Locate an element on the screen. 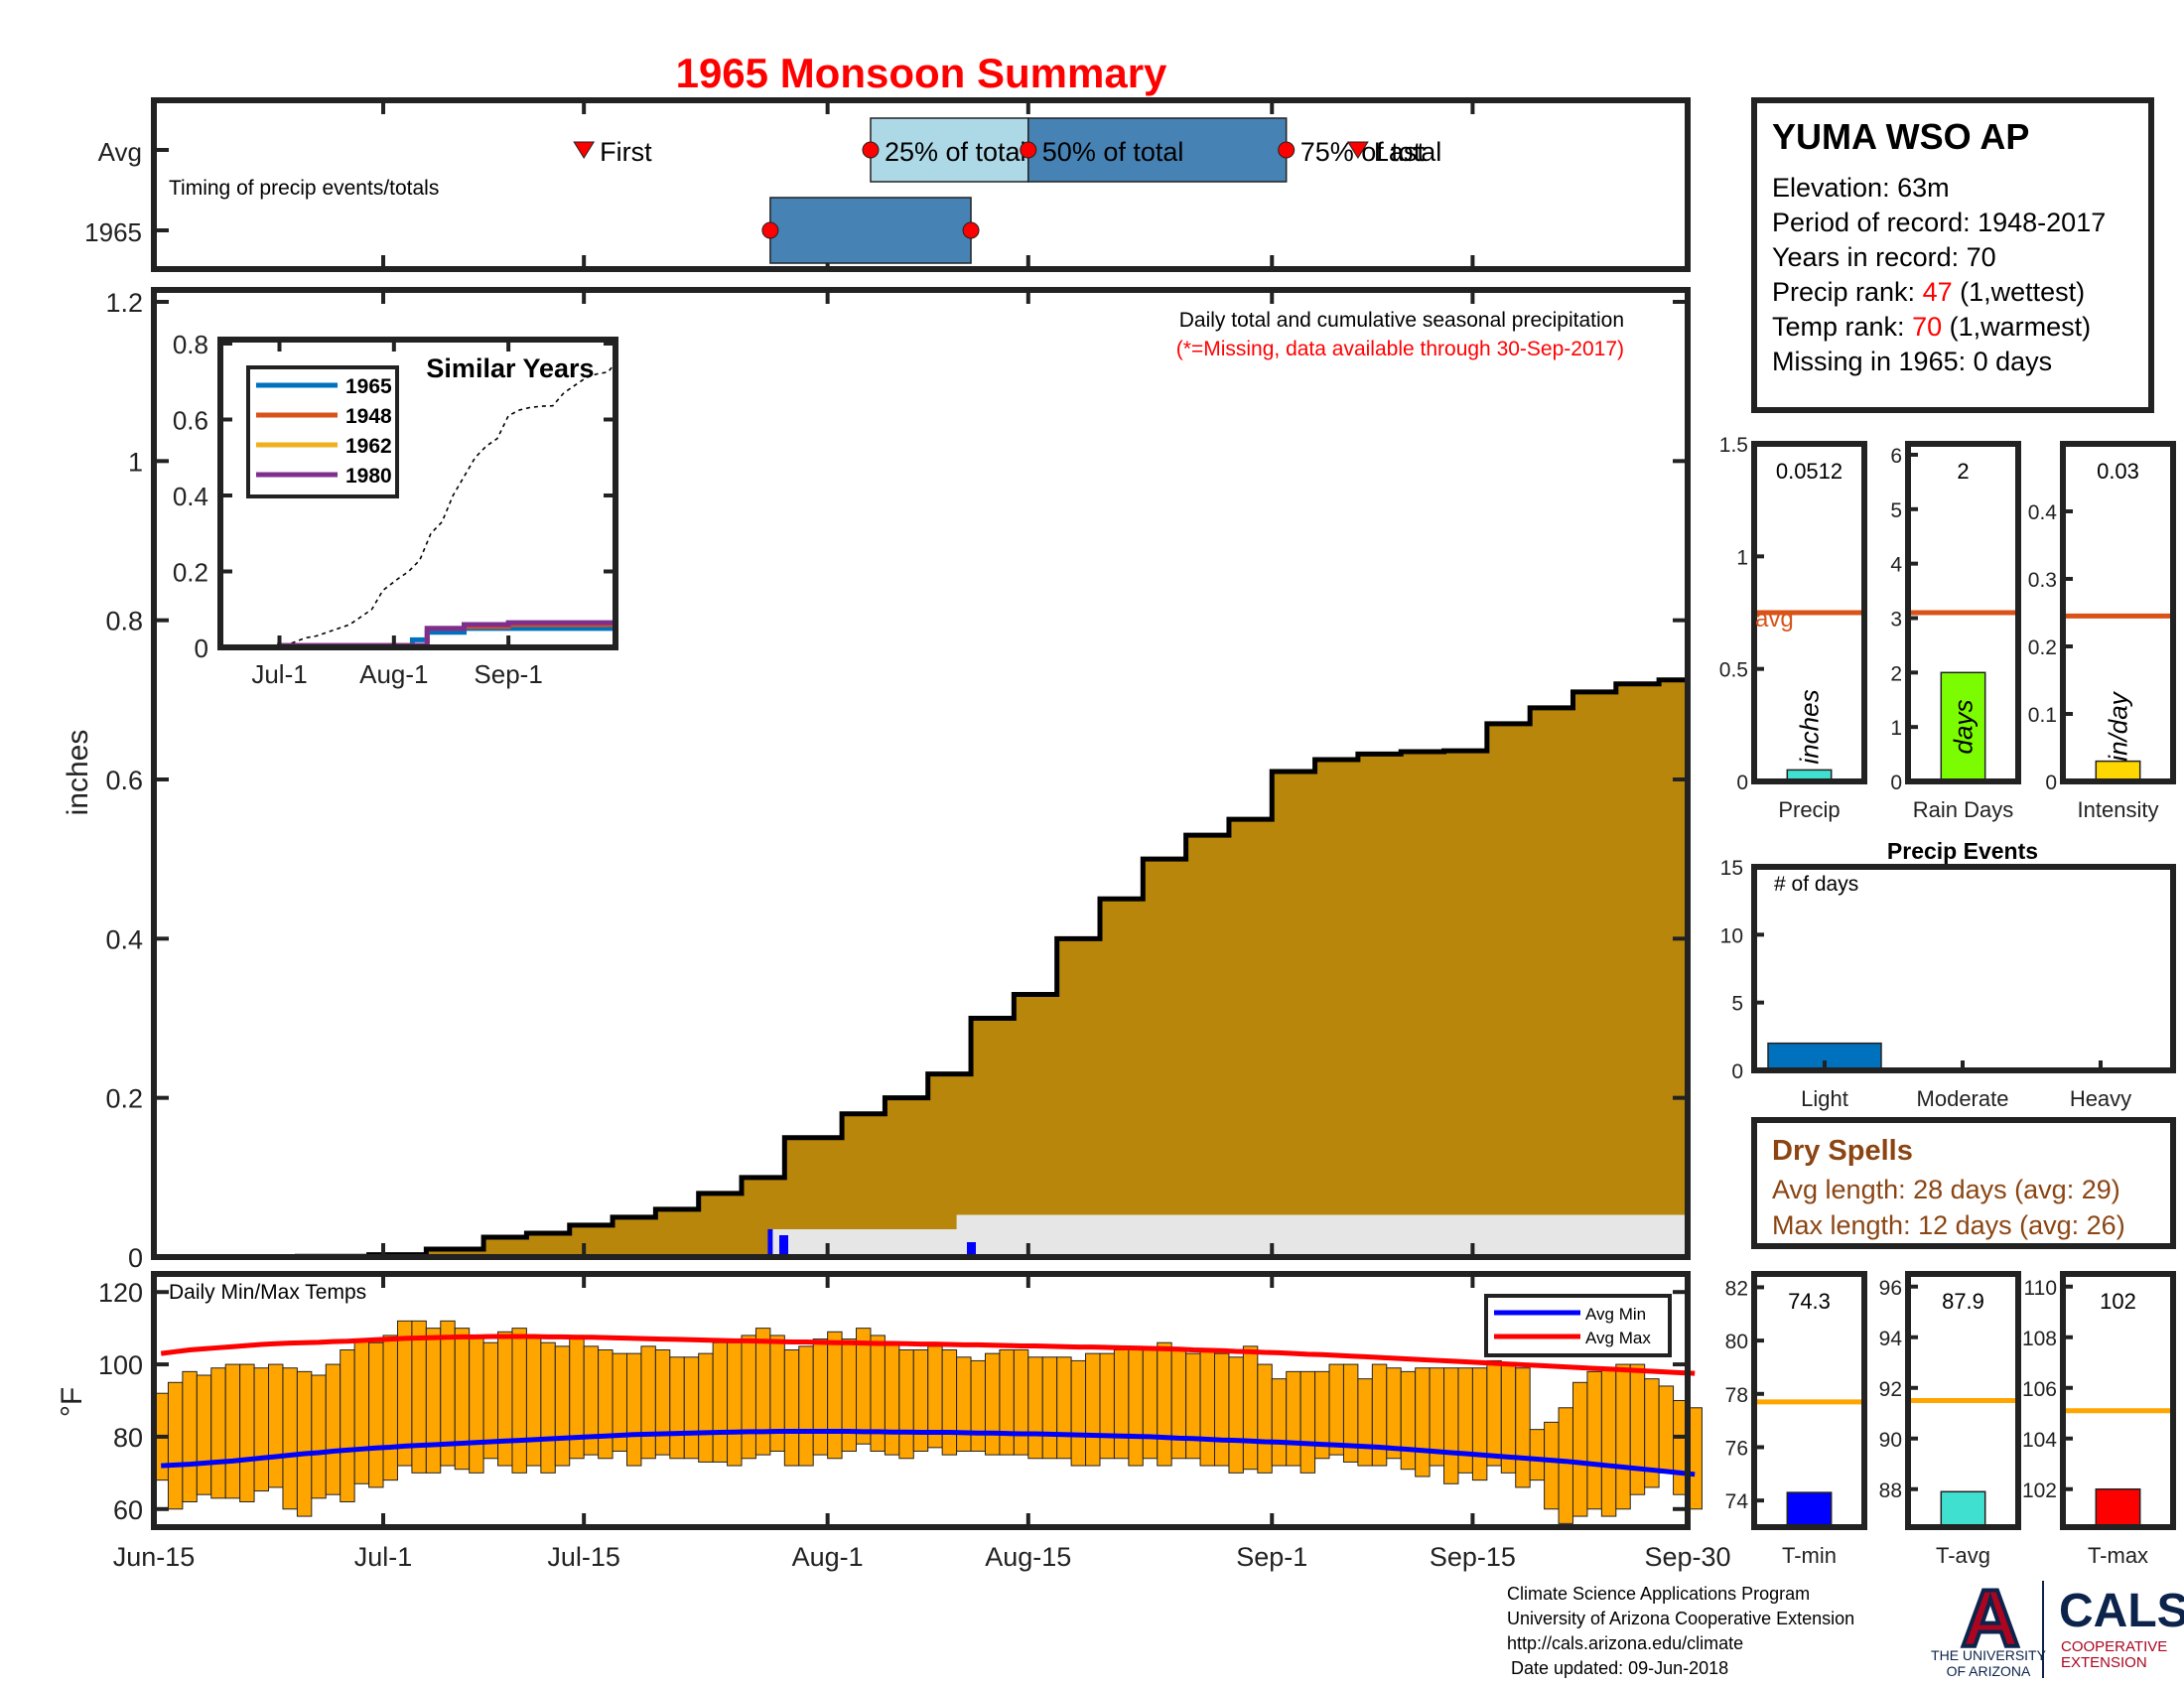 Image resolution: width=2184 pixels, height=1688 pixels. year-timing-box is located at coordinates (870, 230).